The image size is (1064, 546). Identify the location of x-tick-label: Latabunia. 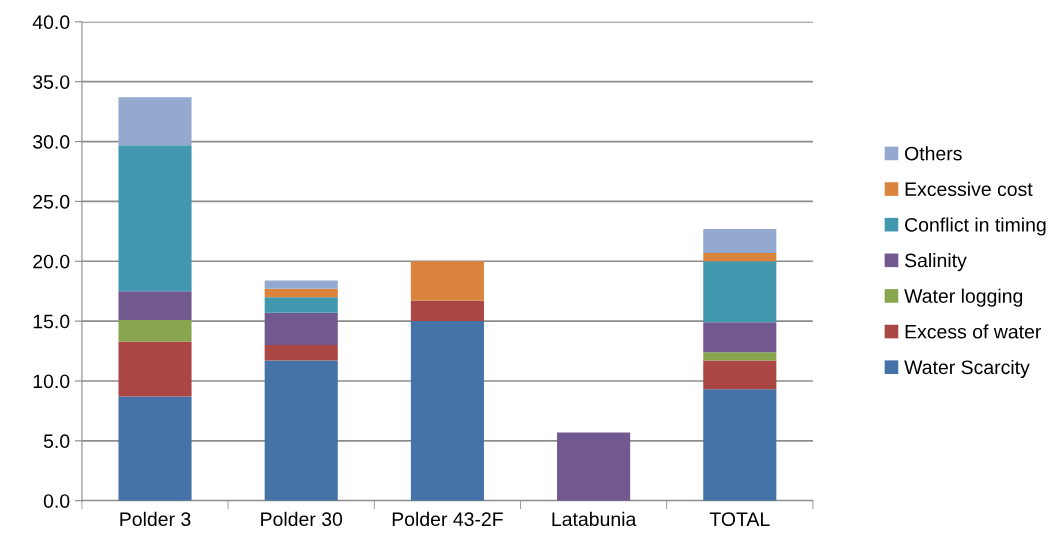
(594, 519).